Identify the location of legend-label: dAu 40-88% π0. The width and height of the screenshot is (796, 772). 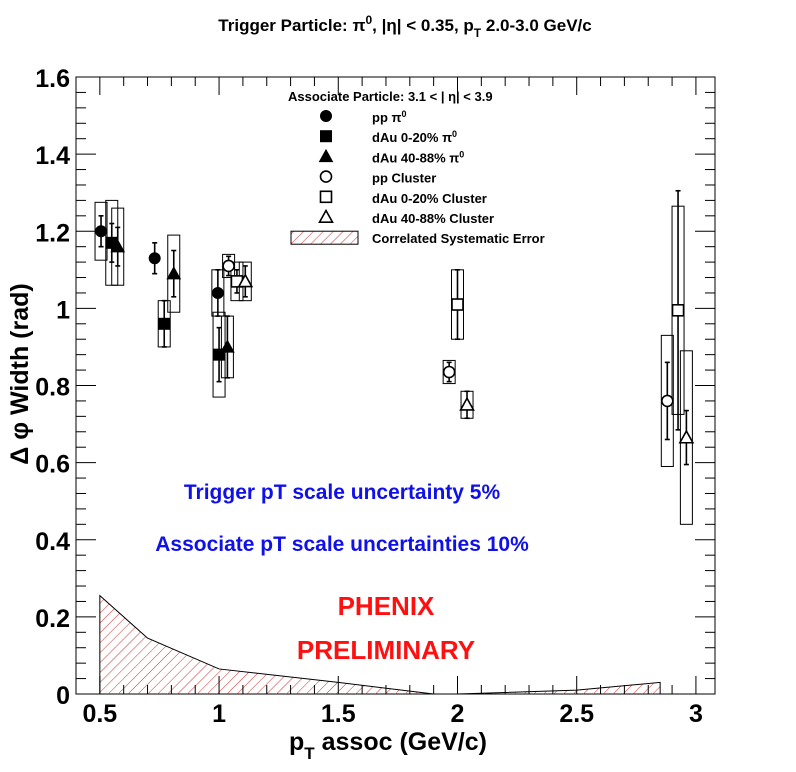
(418, 157).